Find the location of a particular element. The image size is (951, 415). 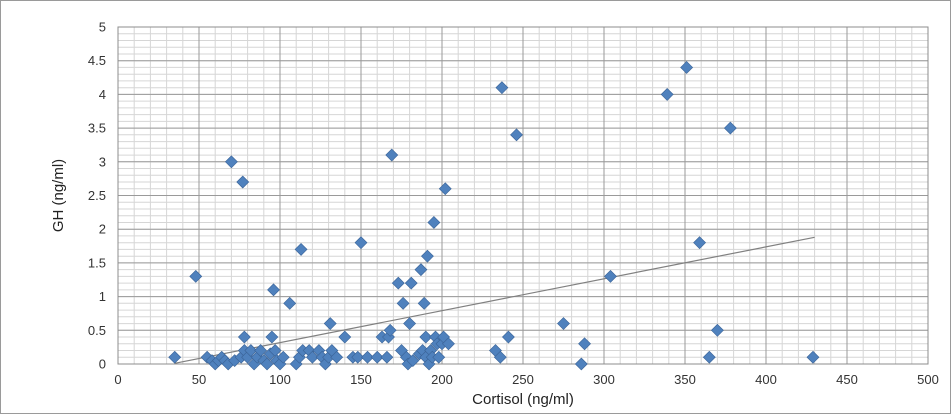

x-tick-label: 250 is located at coordinates (523, 379).